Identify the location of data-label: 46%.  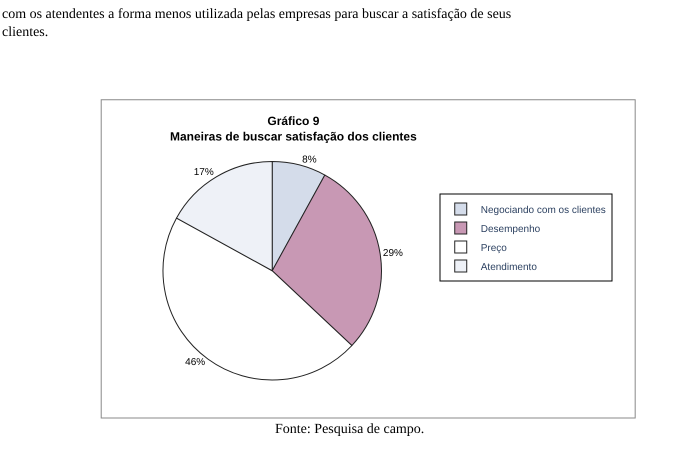
(195, 362).